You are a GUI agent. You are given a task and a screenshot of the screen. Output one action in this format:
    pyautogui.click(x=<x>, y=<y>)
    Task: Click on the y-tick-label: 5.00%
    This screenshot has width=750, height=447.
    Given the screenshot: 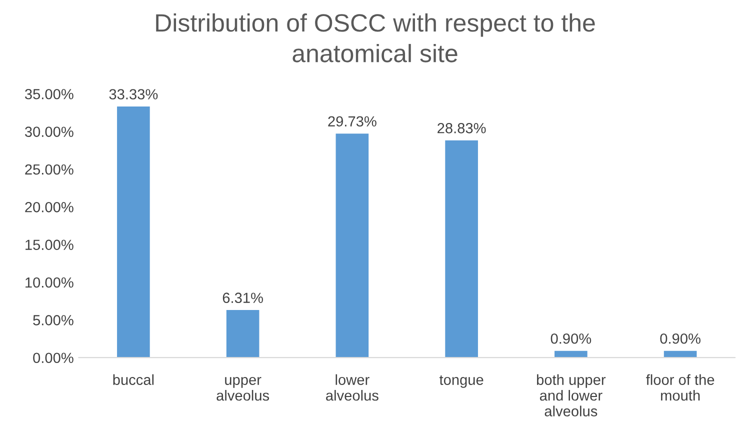 What is the action you would take?
    pyautogui.click(x=53, y=320)
    